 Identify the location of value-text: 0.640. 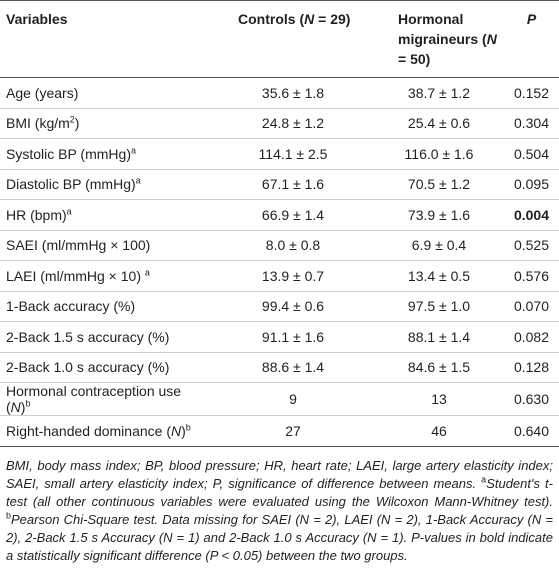
(531, 430).